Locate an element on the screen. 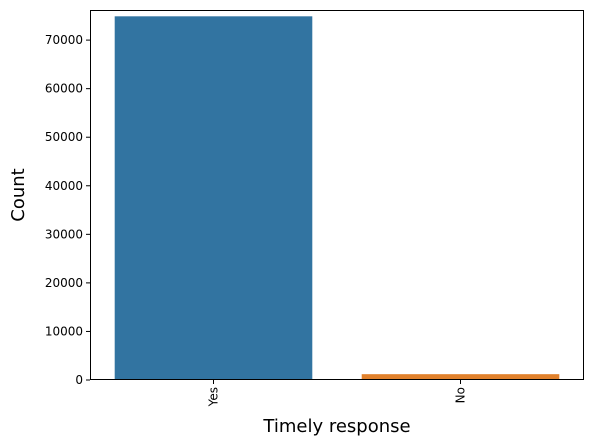  bar-no is located at coordinates (460, 377).